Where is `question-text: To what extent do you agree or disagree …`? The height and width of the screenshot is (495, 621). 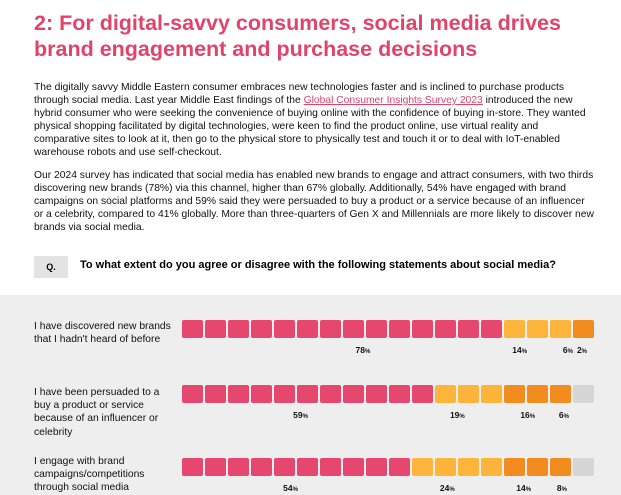
question-text: To what extent do you agree or disagree … is located at coordinates (318, 265).